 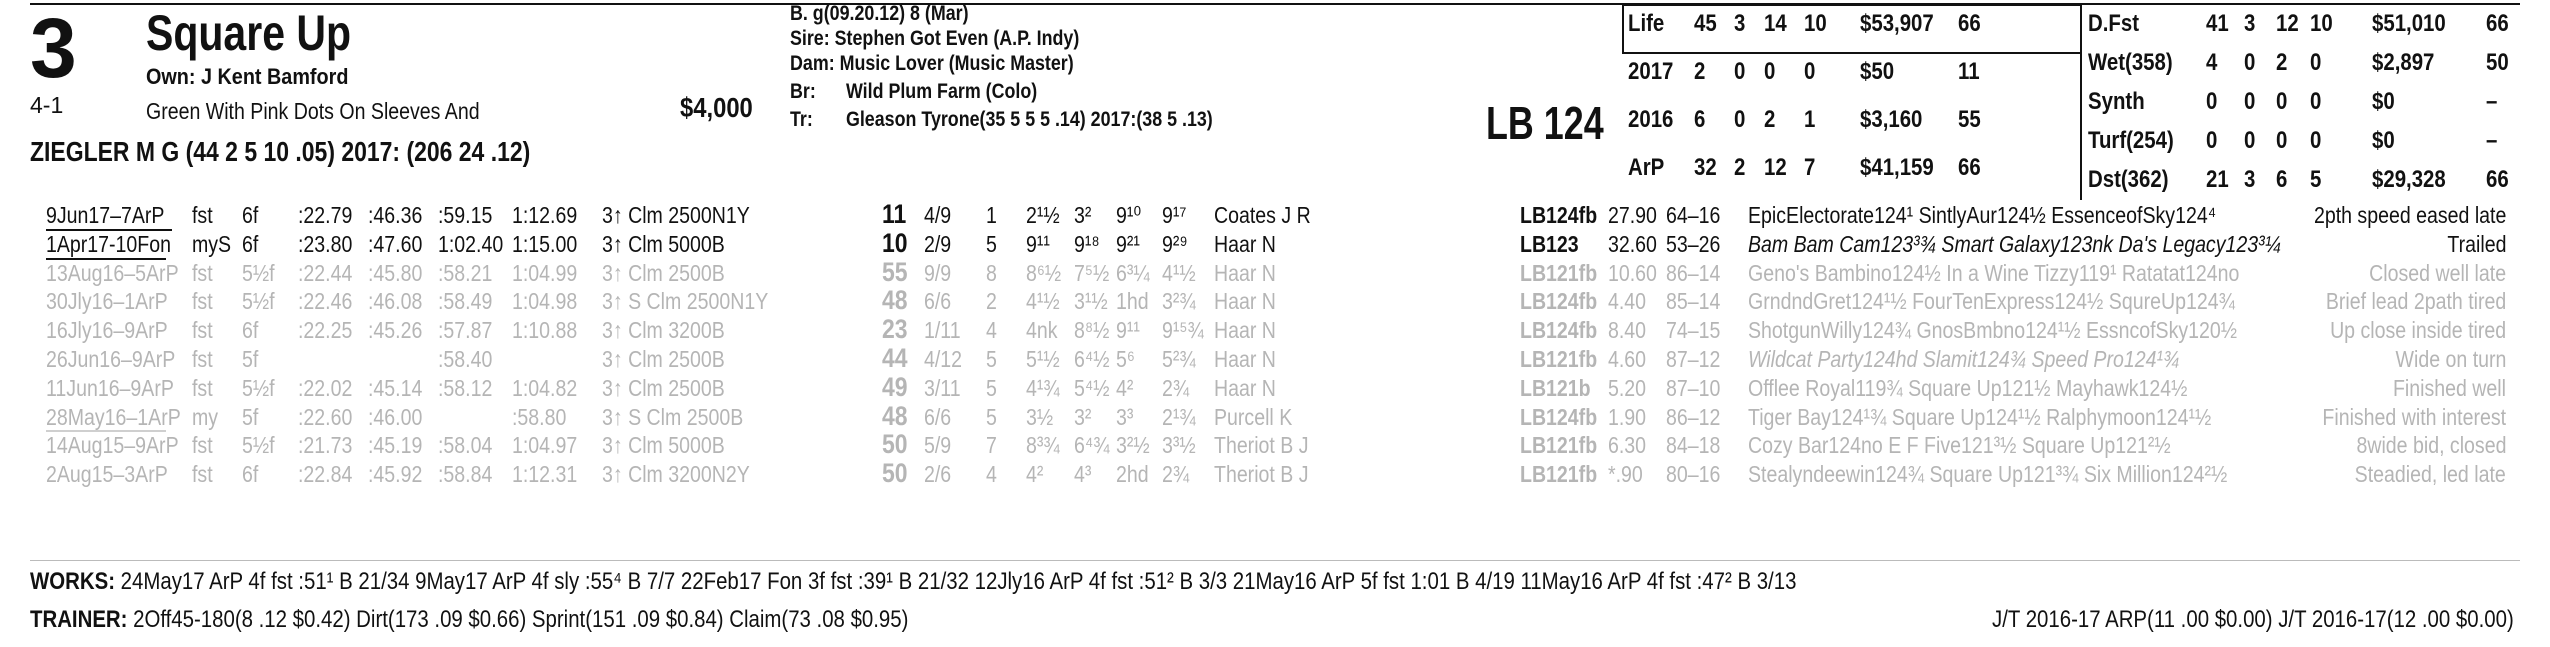 I want to click on race-c1: 3½, so click(x=1040, y=416).